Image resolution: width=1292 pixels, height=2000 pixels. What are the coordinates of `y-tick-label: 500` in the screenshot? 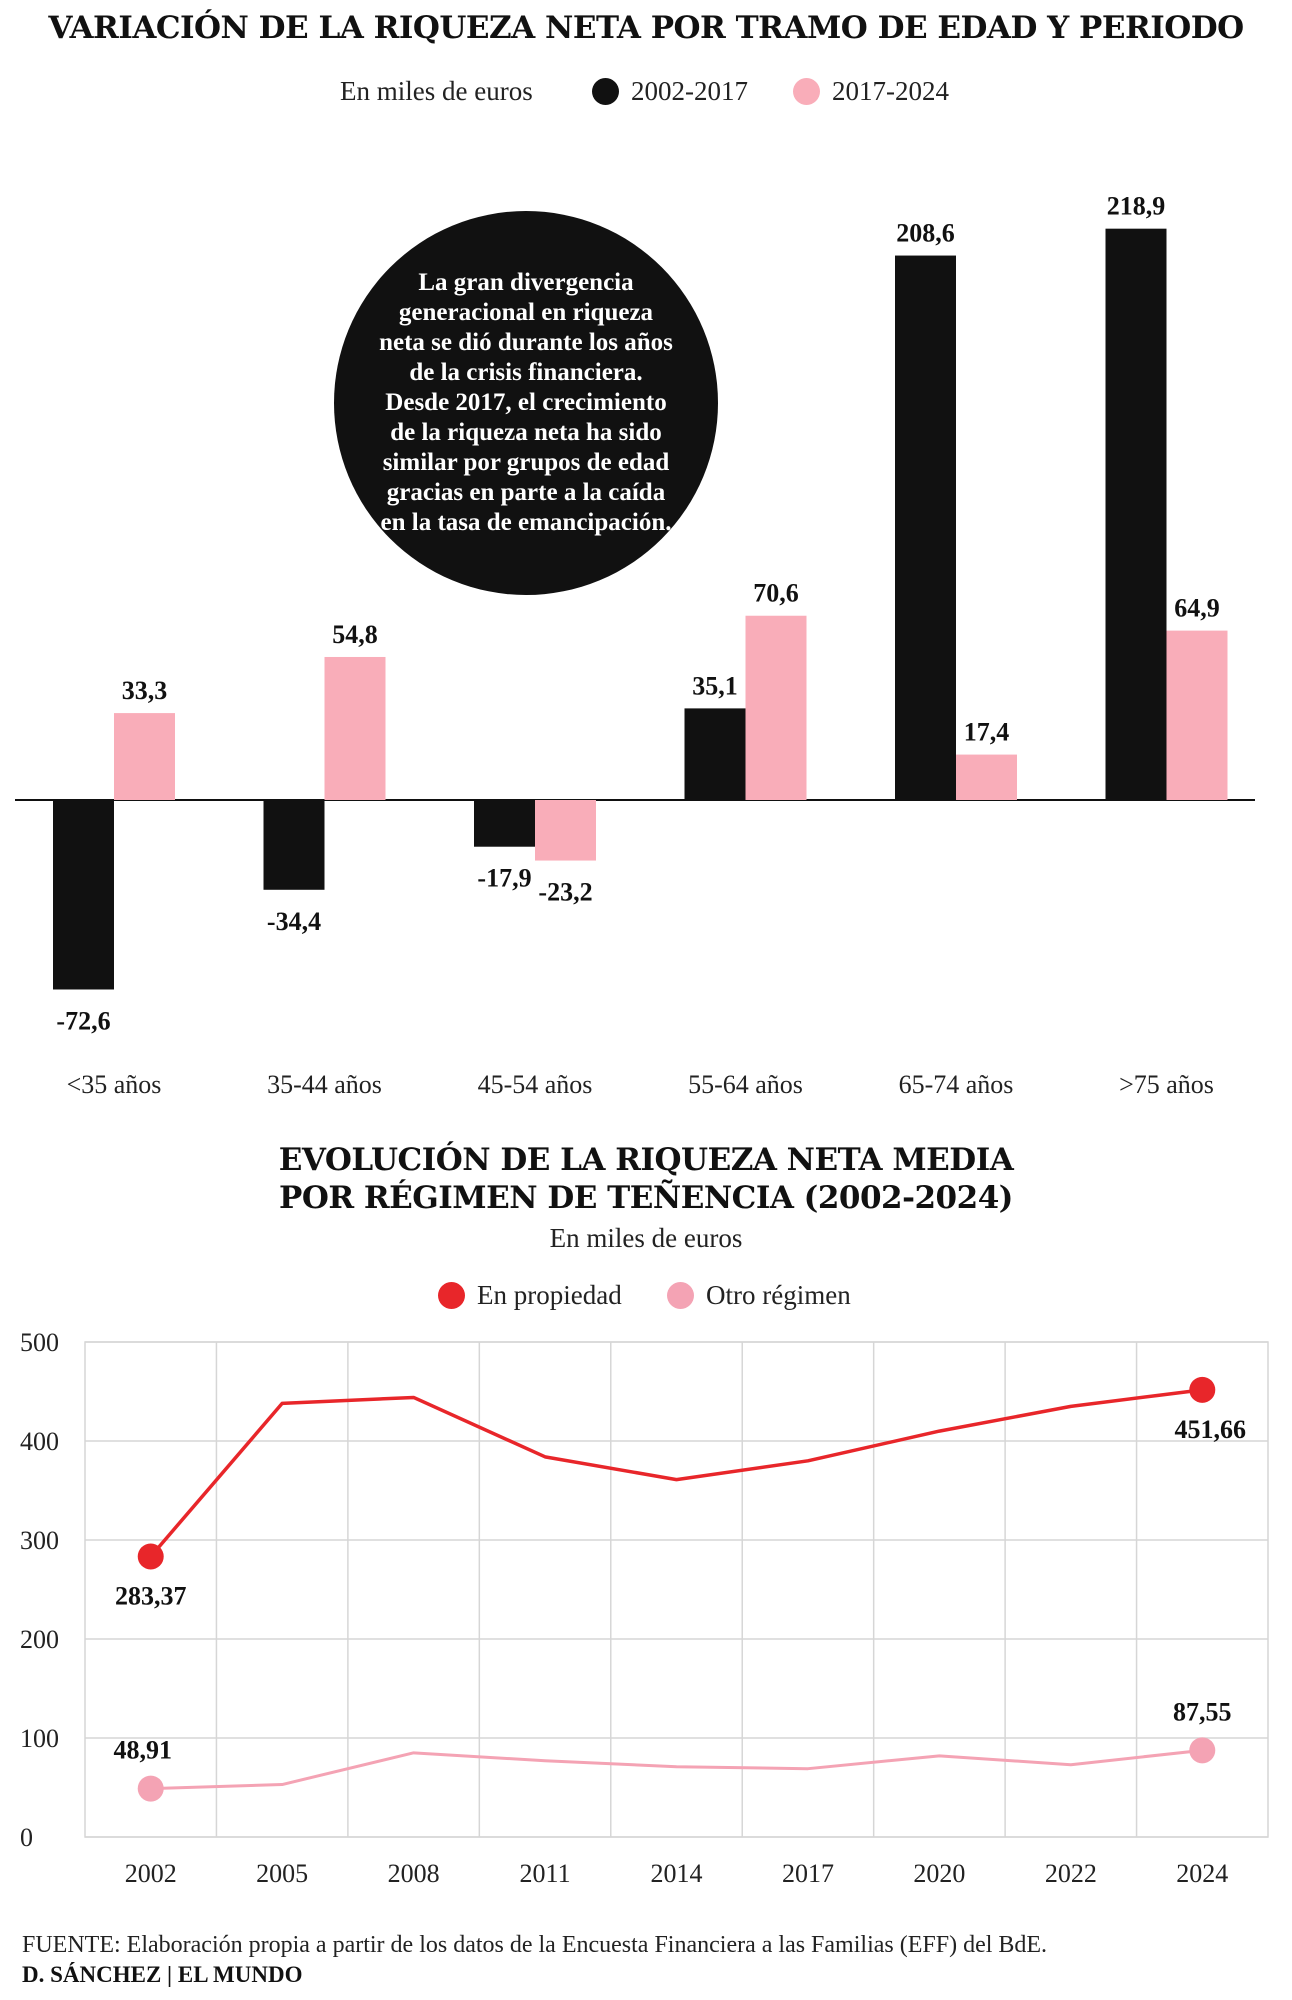 It's located at (39, 1342).